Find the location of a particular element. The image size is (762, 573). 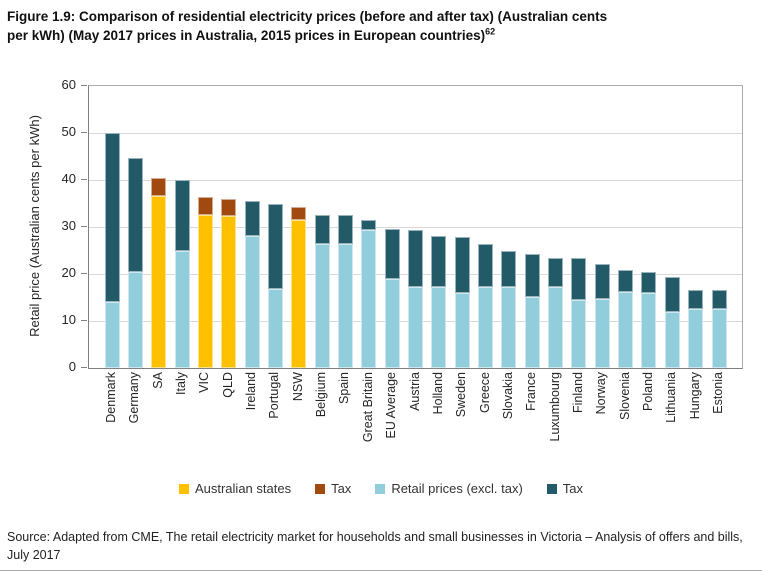

x-axis-label: Sweden is located at coordinates (461, 395).